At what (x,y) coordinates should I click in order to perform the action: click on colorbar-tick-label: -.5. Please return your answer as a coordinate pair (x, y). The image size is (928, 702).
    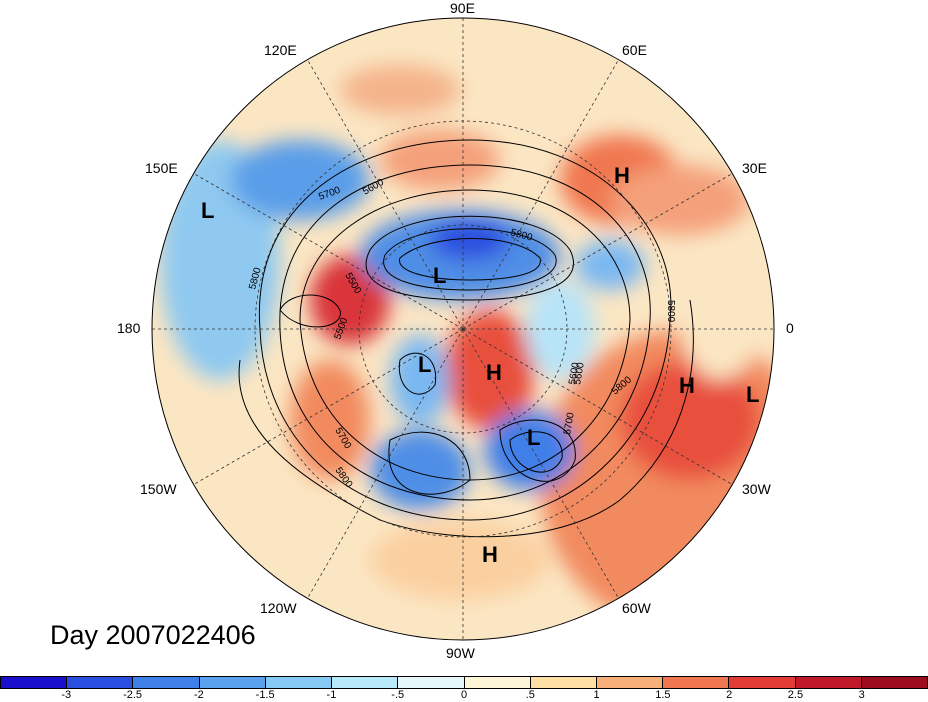
    Looking at the image, I should click on (398, 695).